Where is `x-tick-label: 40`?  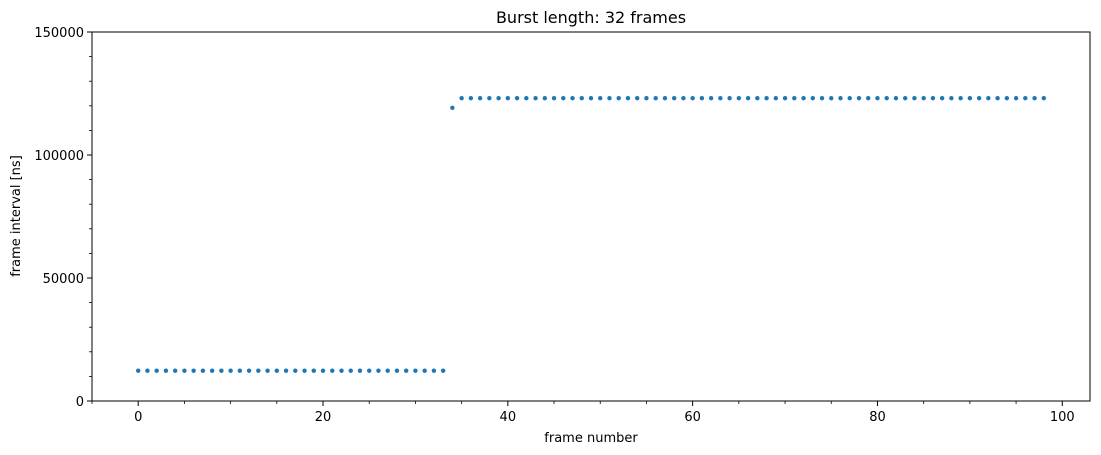
x-tick-label: 40 is located at coordinates (508, 417).